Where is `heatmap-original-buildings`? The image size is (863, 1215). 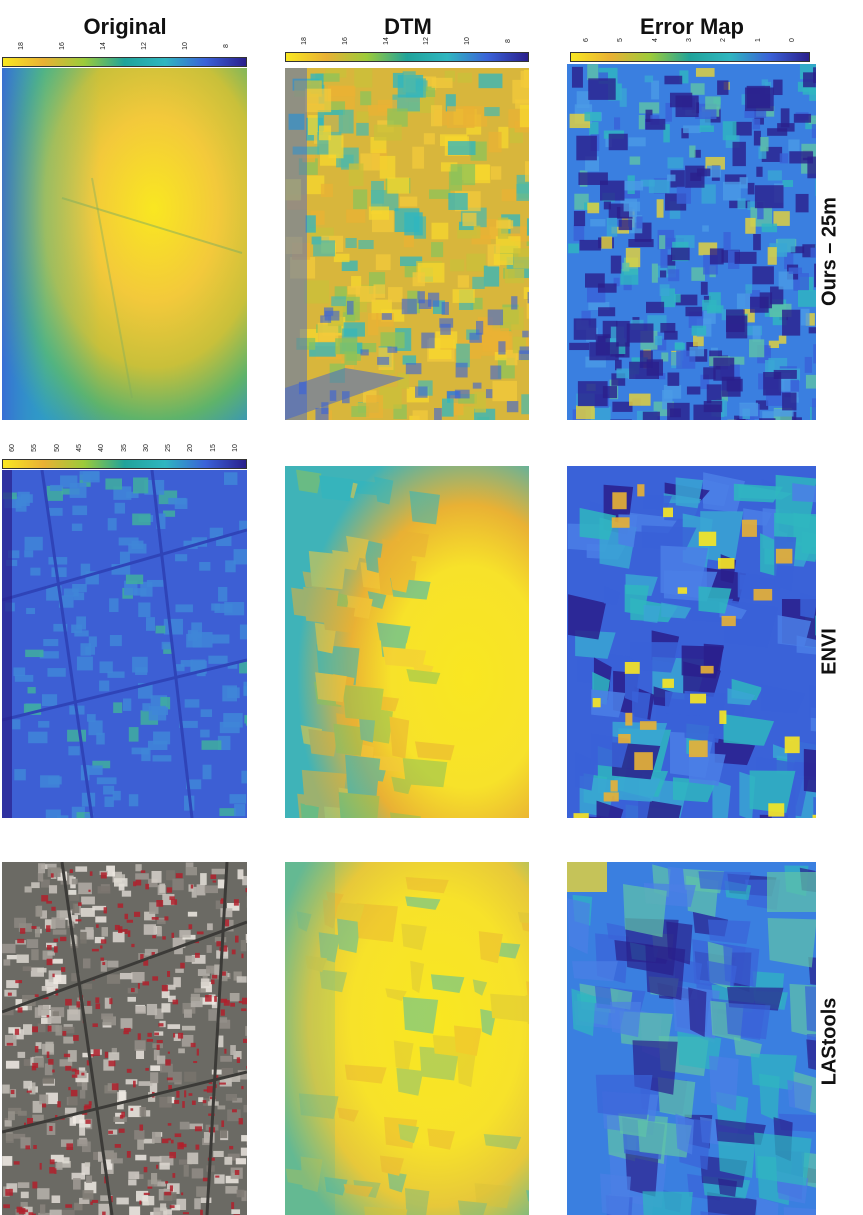 heatmap-original-buildings is located at coordinates (124, 644).